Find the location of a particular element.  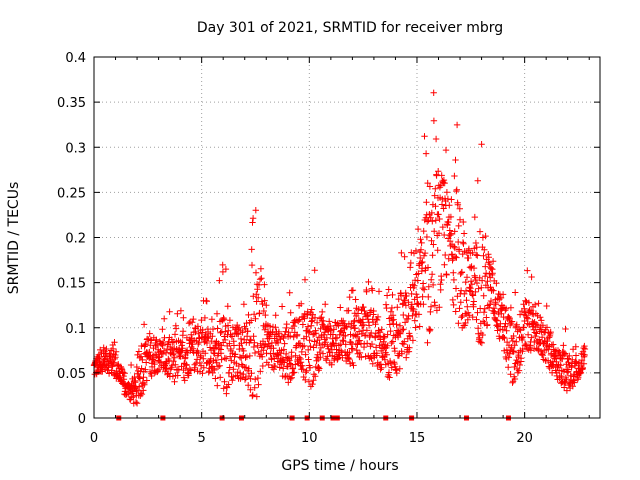

x-tick-label: 5 is located at coordinates (202, 438).